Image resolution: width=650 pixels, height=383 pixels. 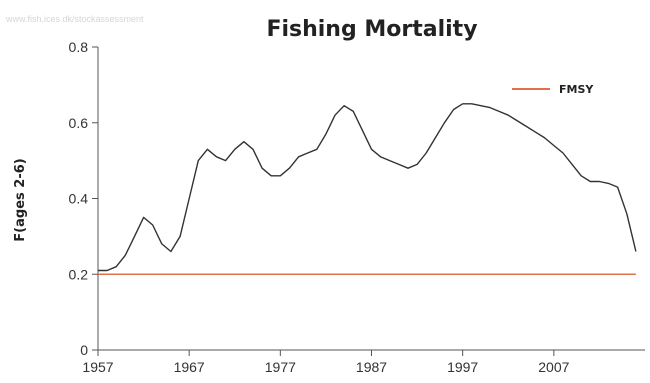 What do you see at coordinates (576, 89) in the screenshot?
I see `legend-label-fmsy: FMSY` at bounding box center [576, 89].